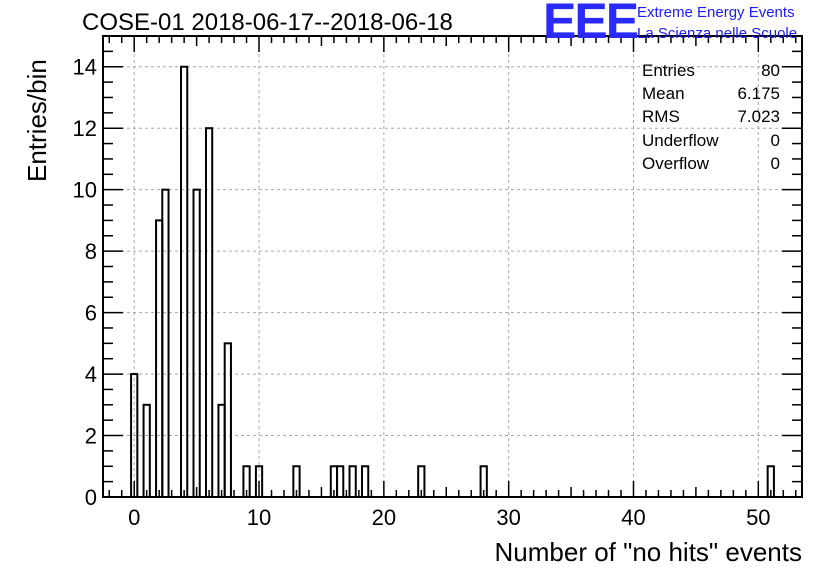  What do you see at coordinates (711, 93) in the screenshot?
I see `stat-row-mean: Mean 6.175` at bounding box center [711, 93].